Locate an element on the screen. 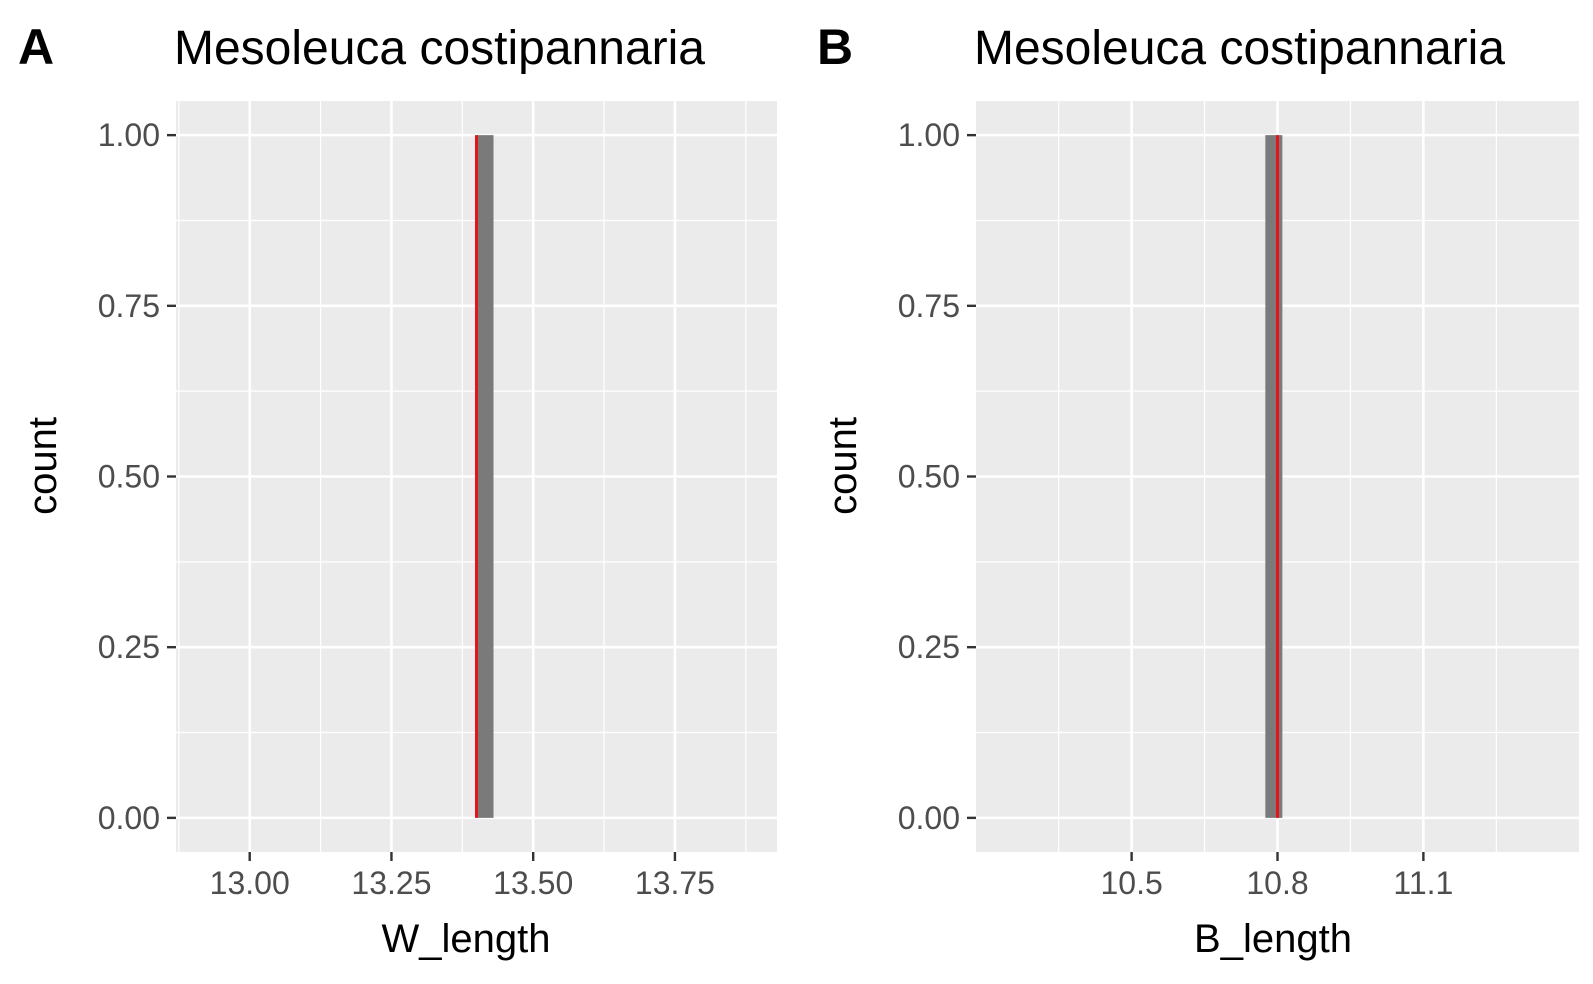  panel-a-y-tick-label: 1.00 is located at coordinates (129, 135).